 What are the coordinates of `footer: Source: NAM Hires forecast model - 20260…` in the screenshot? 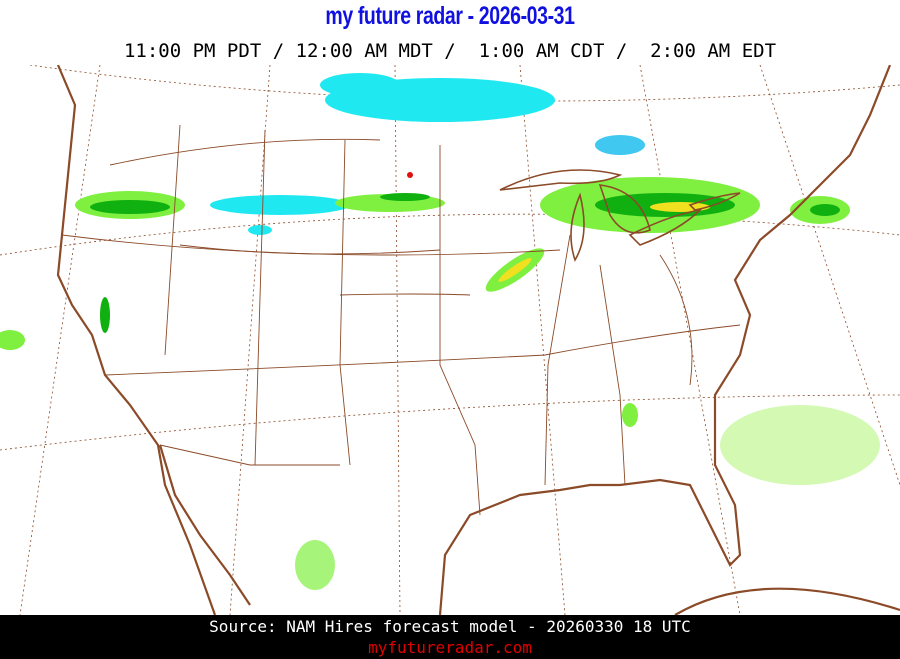 It's located at (450, 637).